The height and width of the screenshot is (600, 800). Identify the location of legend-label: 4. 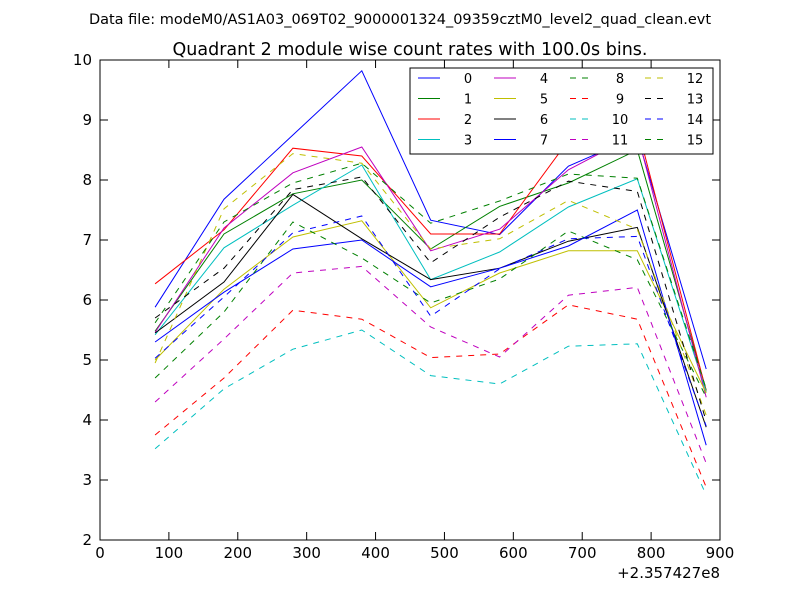
(544, 79).